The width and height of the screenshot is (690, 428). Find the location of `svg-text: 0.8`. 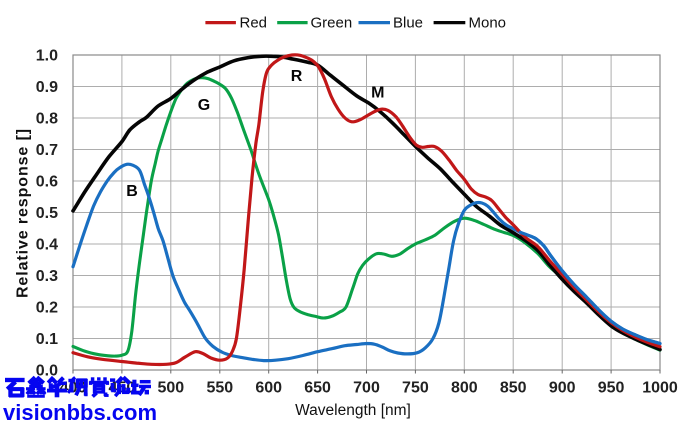

svg-text: 0.8 is located at coordinates (47, 119).